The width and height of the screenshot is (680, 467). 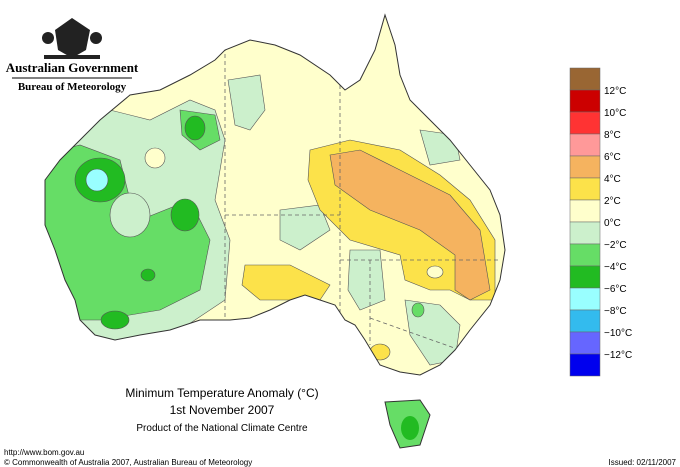 I want to click on map-source: Product of the National Climate Centre, so click(x=222, y=428).